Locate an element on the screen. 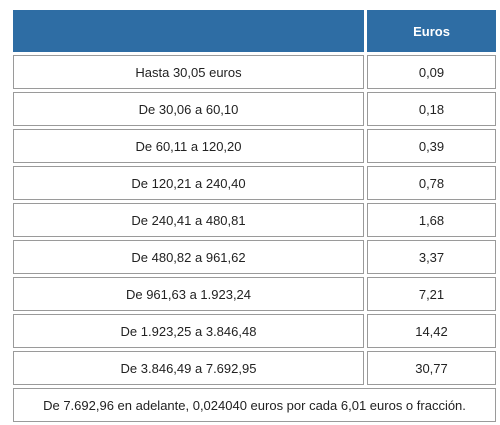 The image size is (500, 425). range-cell: De 1.923,25 a 3.846,48 is located at coordinates (188, 331).